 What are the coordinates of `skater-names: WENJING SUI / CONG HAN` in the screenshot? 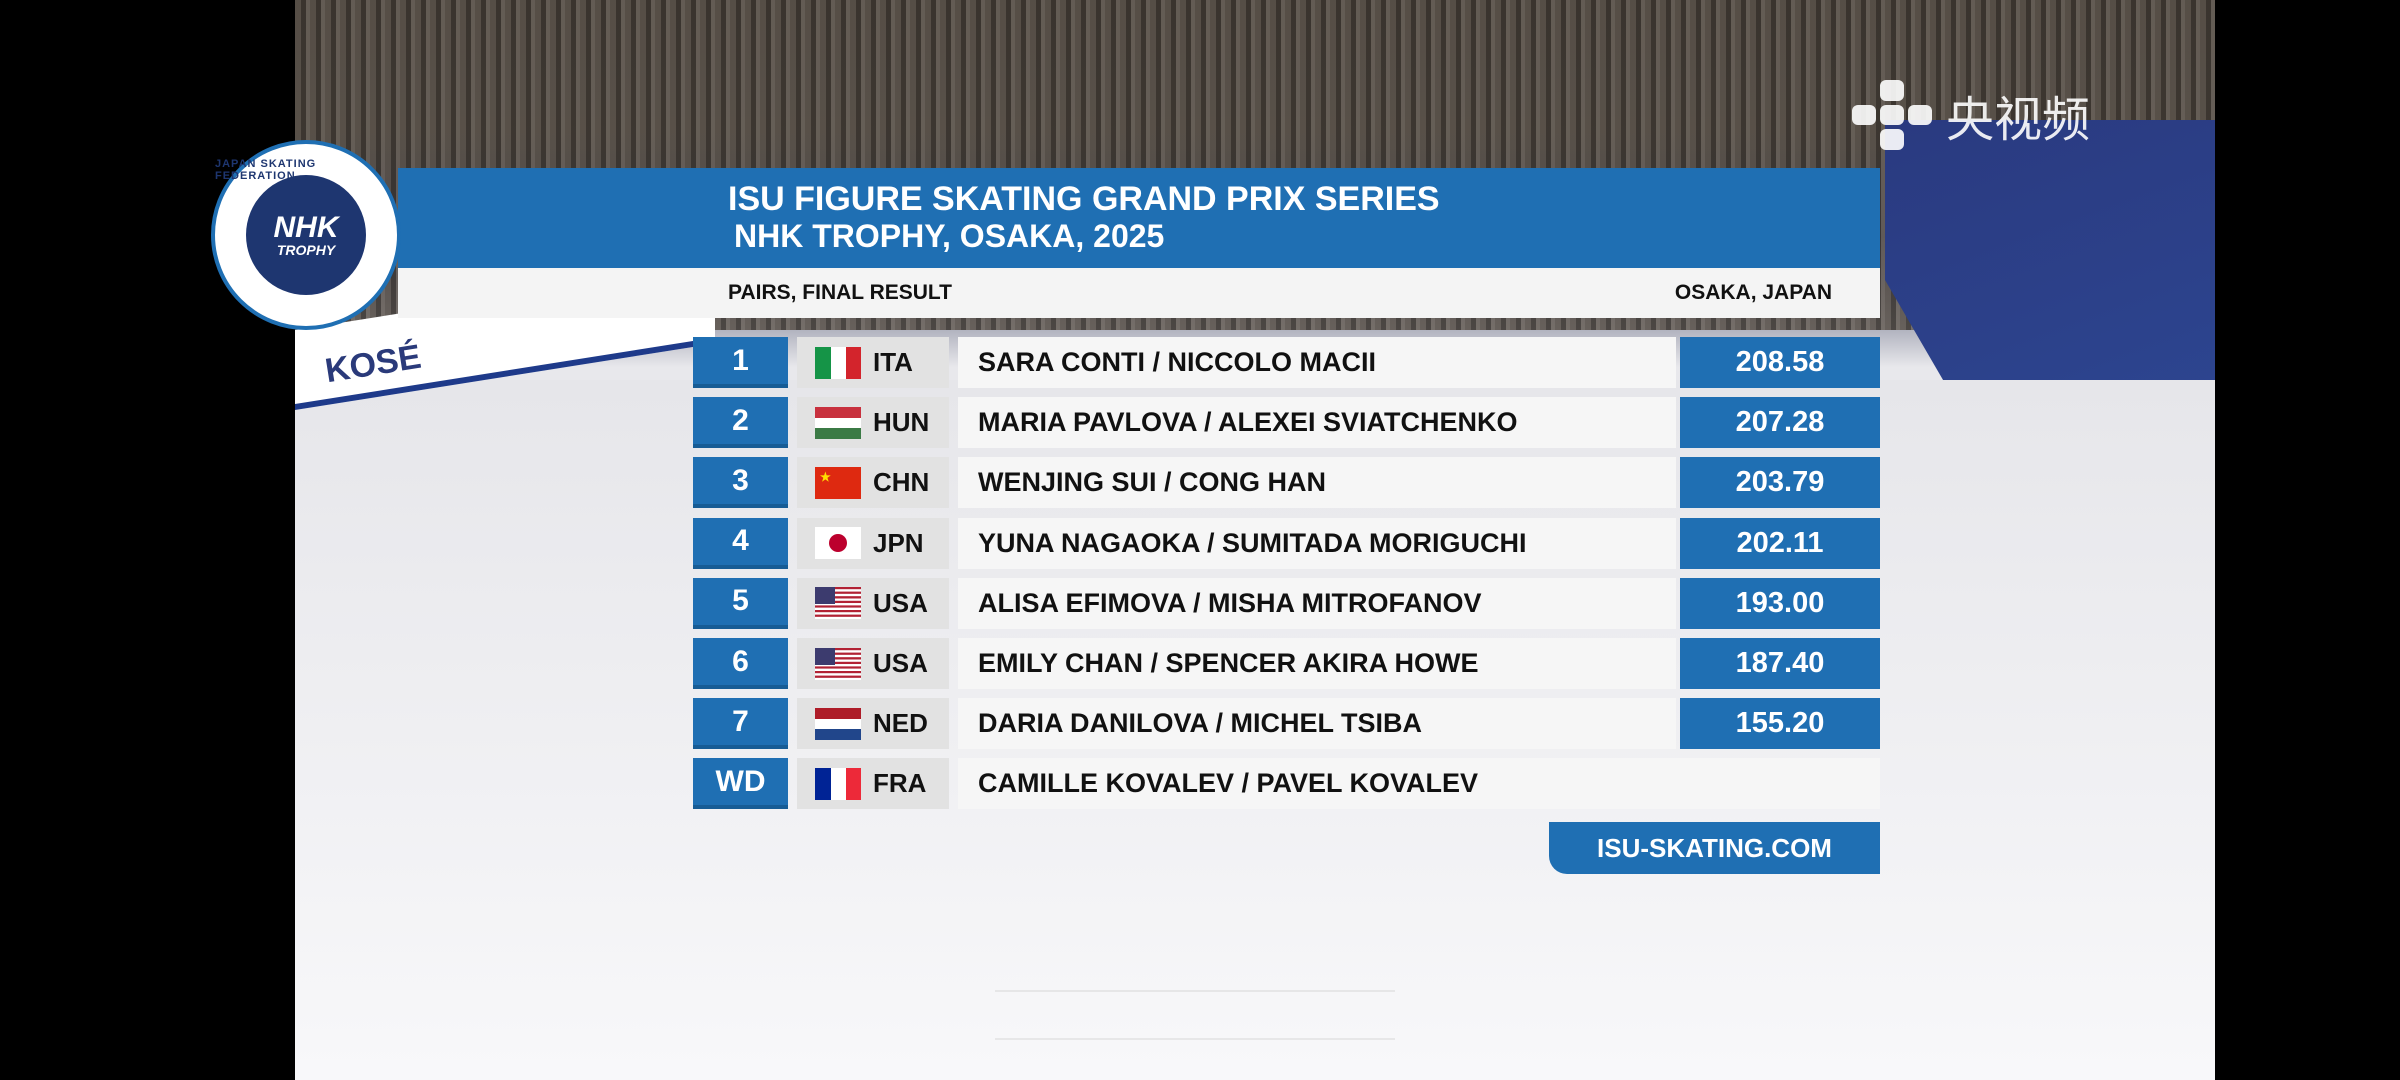 It's located at (1317, 483).